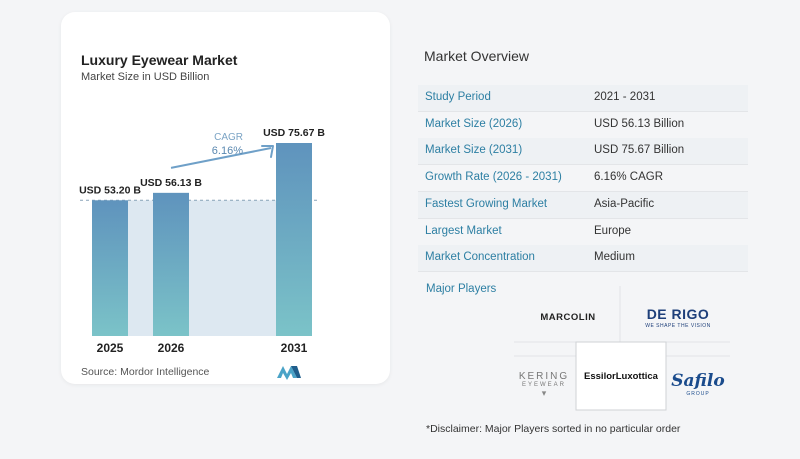 This screenshot has width=800, height=459. I want to click on player-marcolin: MARCOLIN, so click(568, 317).